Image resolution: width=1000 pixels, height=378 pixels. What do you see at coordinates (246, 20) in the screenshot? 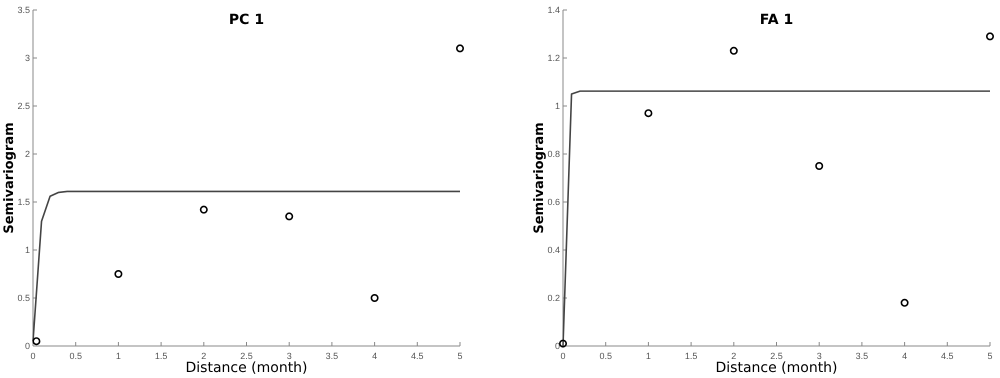
I see `chart-title: PC 1` at bounding box center [246, 20].